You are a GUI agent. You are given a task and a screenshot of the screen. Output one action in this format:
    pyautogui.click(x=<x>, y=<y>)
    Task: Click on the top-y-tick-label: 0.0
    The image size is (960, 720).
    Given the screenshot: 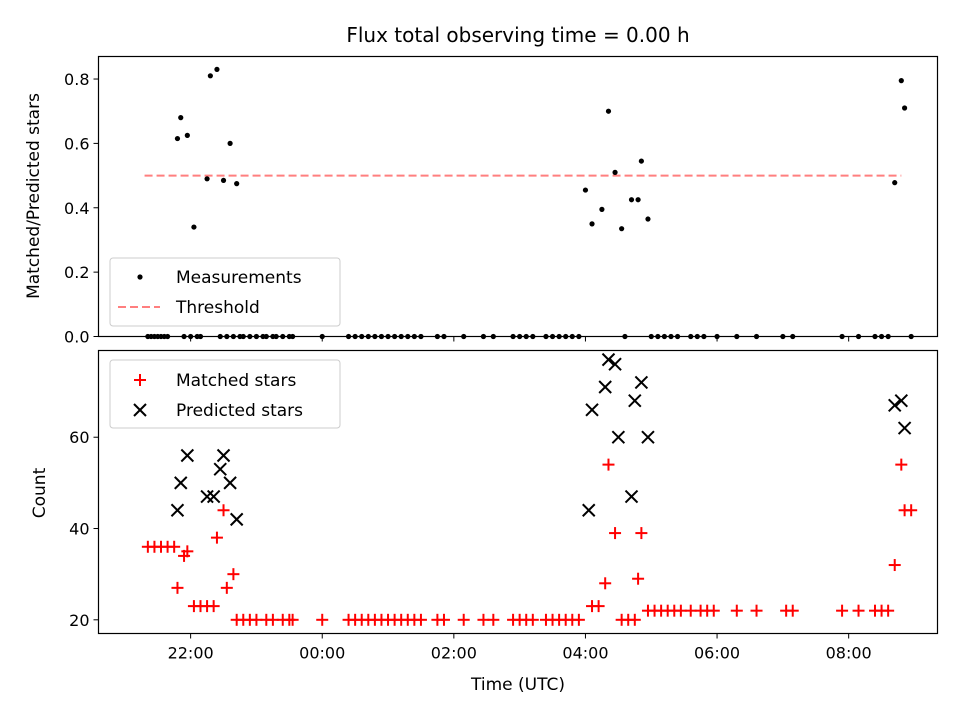 What is the action you would take?
    pyautogui.click(x=76, y=337)
    